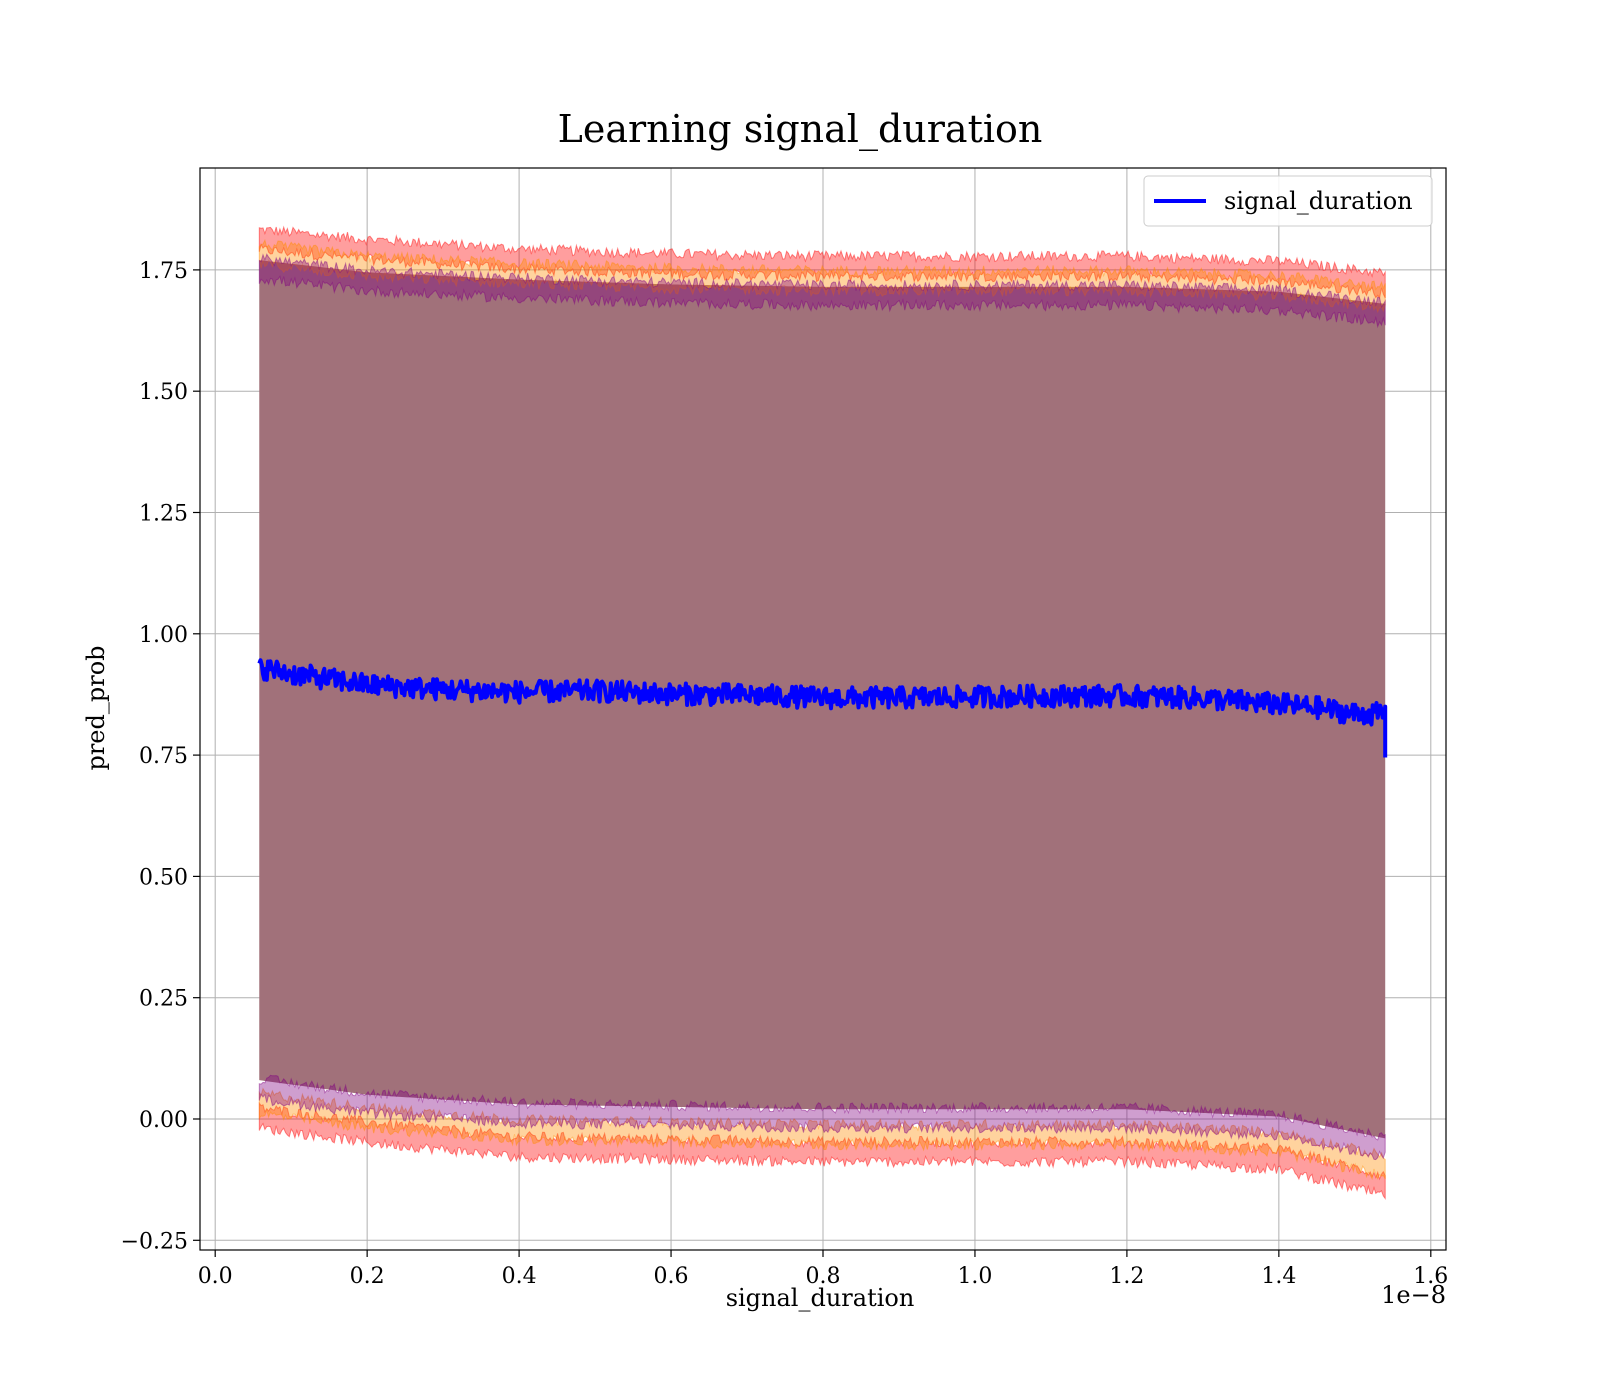  Describe the element at coordinates (1278, 1276) in the screenshot. I see `x-tick-label-7: 1.4` at that location.